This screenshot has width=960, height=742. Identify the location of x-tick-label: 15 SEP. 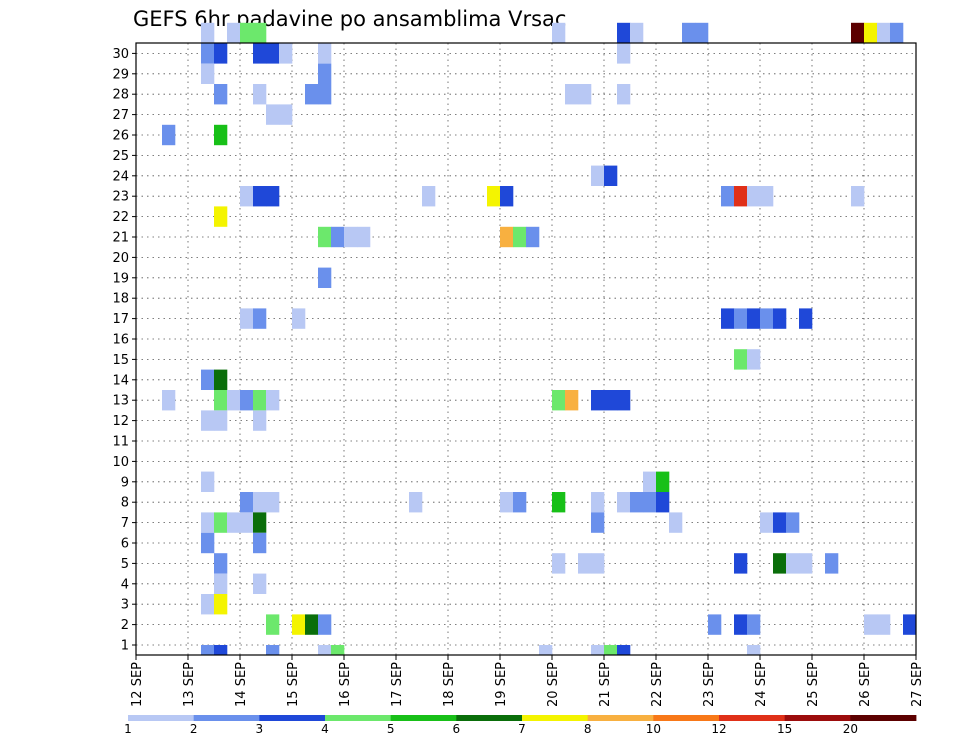
(293, 684).